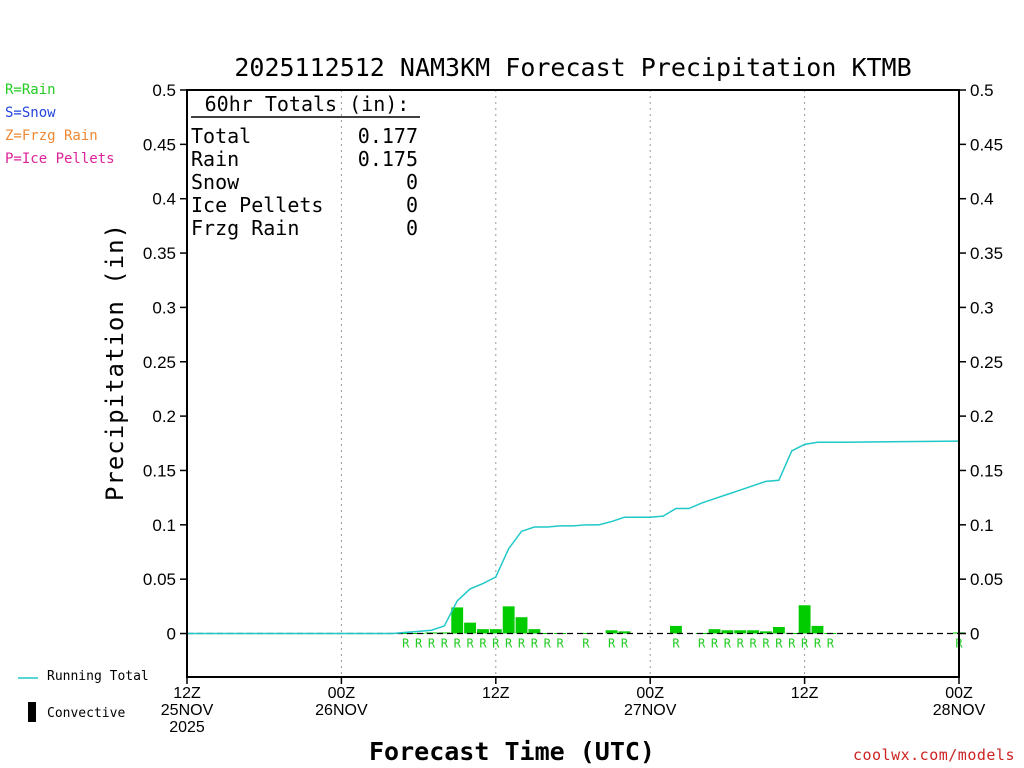  I want to click on x-tick-label: 26NOV, so click(341, 710).